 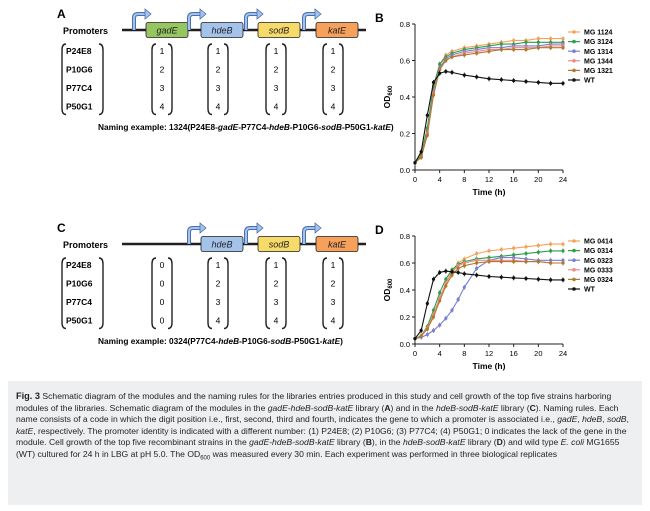 I want to click on legend-label: MG 1314, so click(x=598, y=52).